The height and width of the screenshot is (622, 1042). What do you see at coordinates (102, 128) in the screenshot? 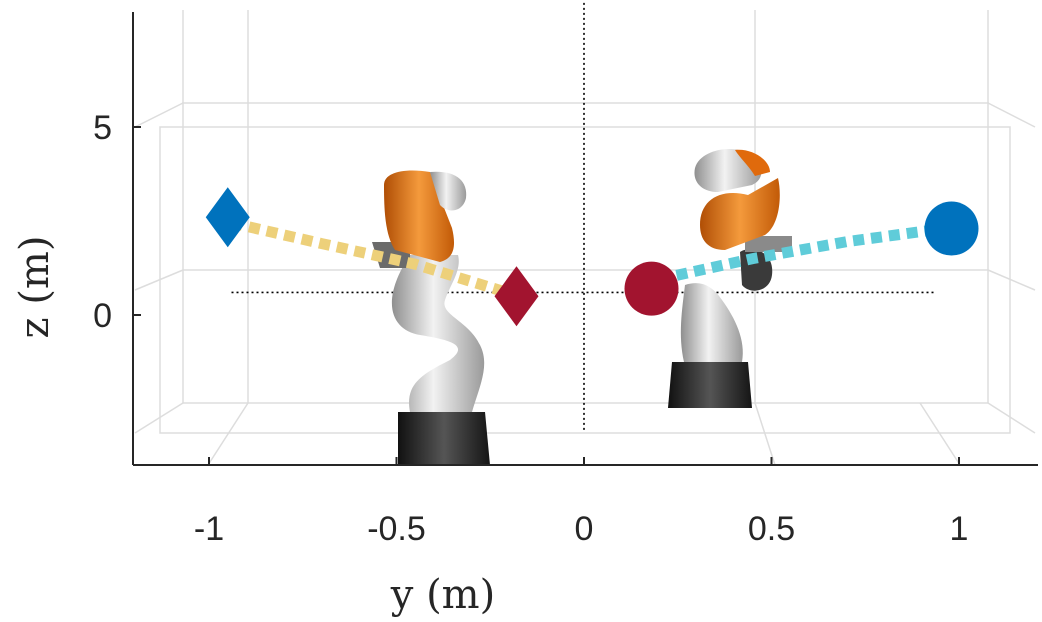
I see `y-tick-label: 5` at bounding box center [102, 128].